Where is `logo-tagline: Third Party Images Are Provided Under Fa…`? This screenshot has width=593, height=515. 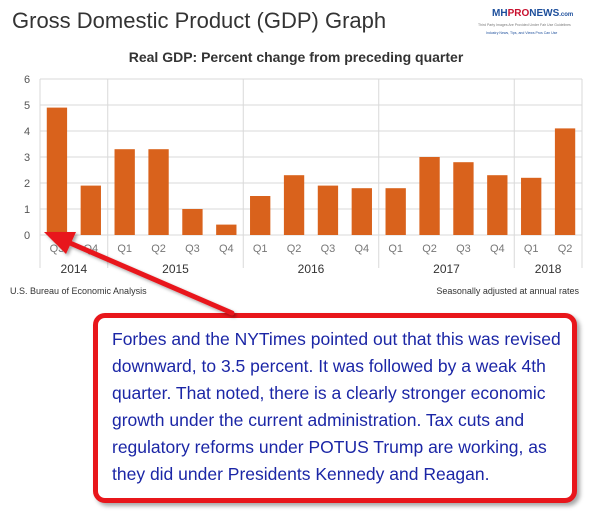 logo-tagline: Third Party Images Are Provided Under Fa… is located at coordinates (524, 25).